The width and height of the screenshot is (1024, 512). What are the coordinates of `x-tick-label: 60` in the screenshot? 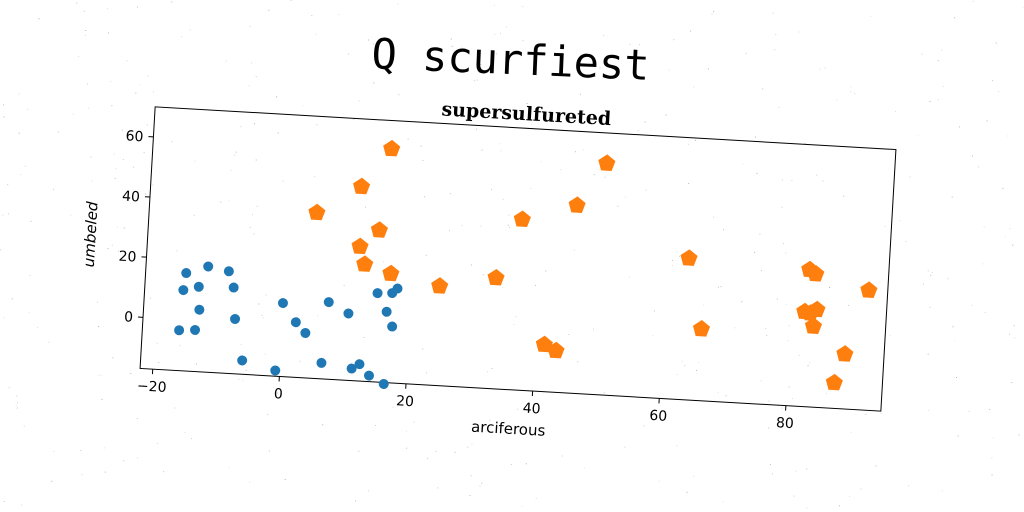 It's located at (658, 416).